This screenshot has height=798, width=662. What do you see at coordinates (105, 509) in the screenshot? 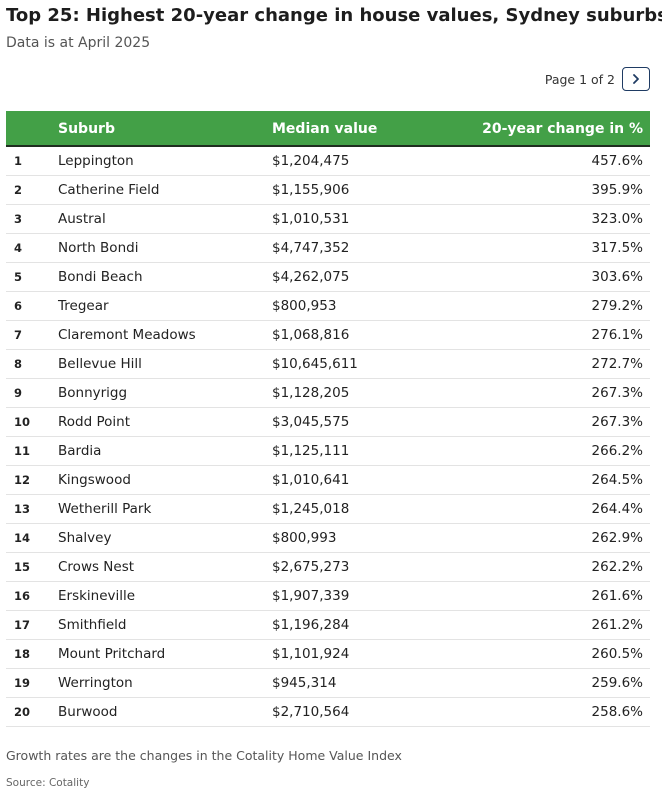
I see `suburb-cell: Wetherill Park` at bounding box center [105, 509].